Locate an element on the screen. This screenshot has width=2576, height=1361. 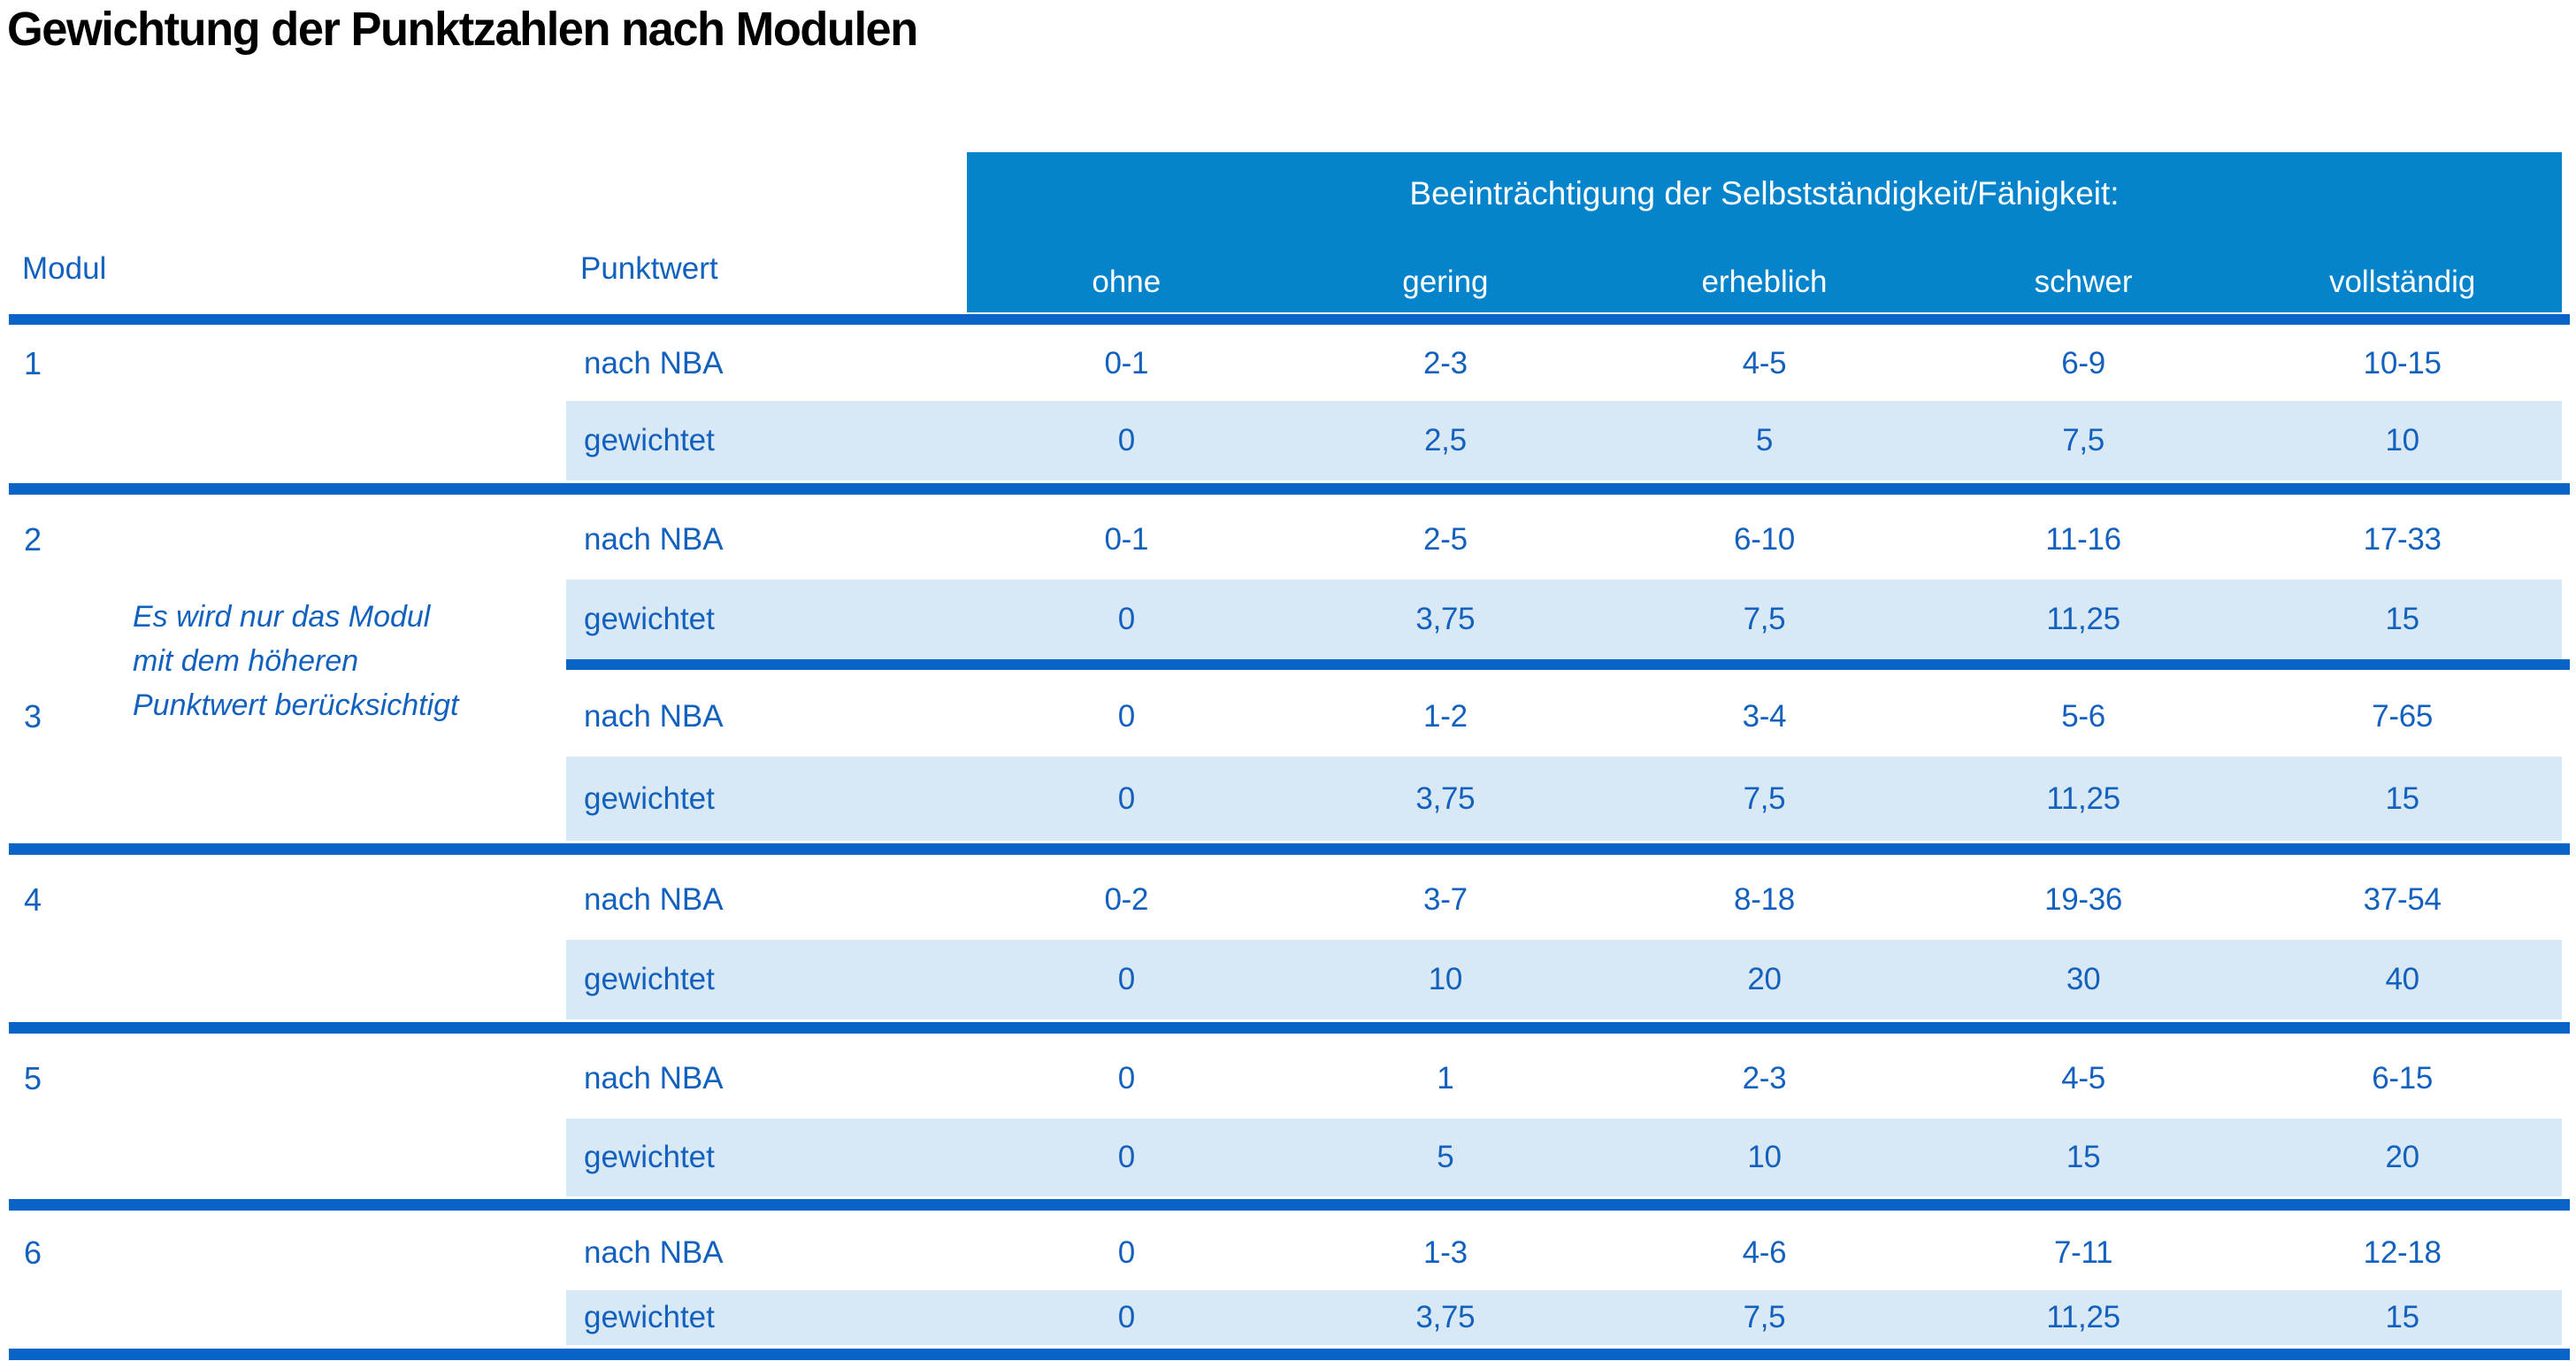
severity-col-vollstaendig: vollständig is located at coordinates (2402, 282).